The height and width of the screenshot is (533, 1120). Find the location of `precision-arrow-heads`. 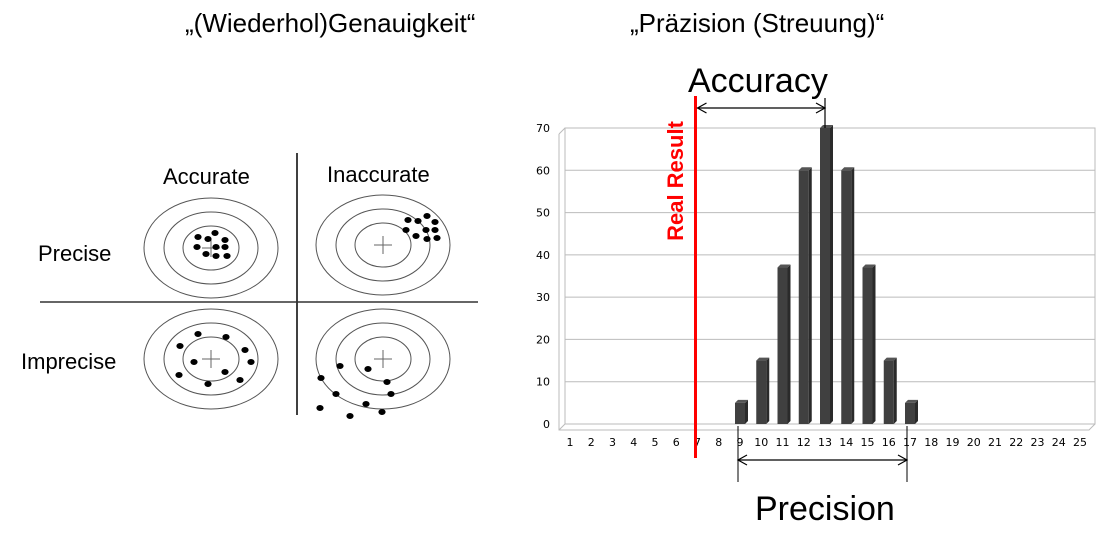

precision-arrow-heads is located at coordinates (822, 460).